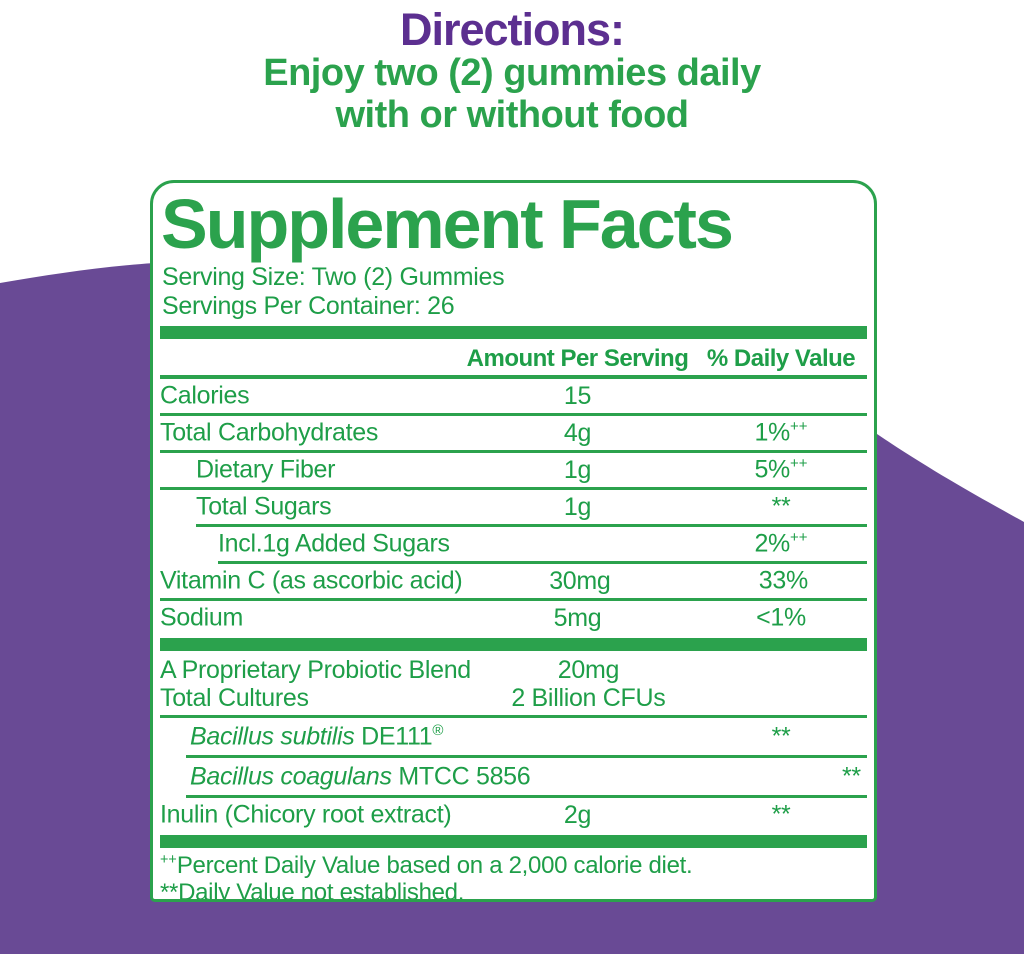  I want to click on dv-value: 2%++, so click(781, 543).